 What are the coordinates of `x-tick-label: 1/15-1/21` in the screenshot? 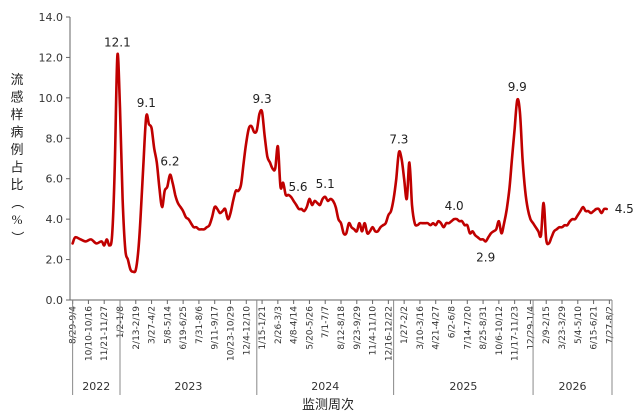 It's located at (263, 328).